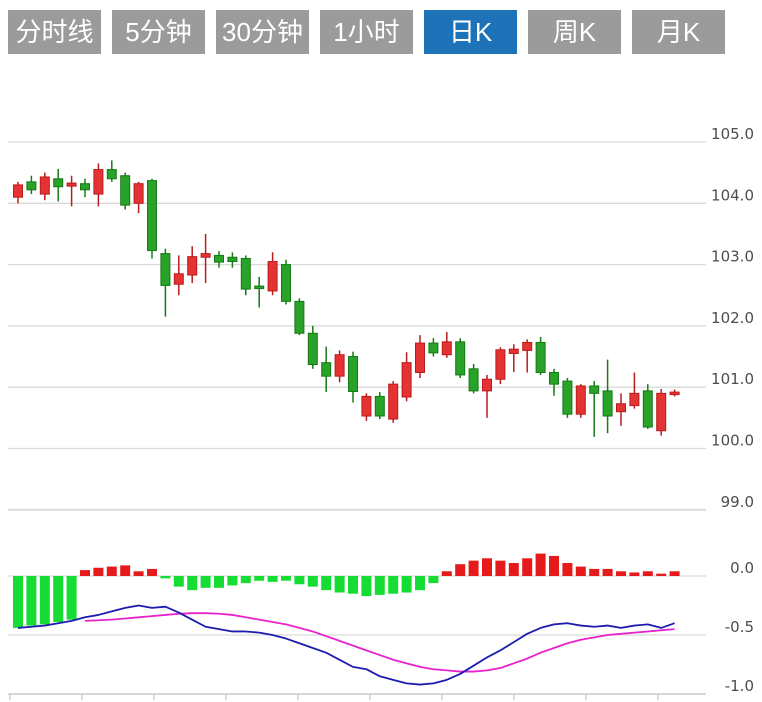 This screenshot has height=702, width=762. What do you see at coordinates (732, 441) in the screenshot?
I see `price-axis-label: 100.0` at bounding box center [732, 441].